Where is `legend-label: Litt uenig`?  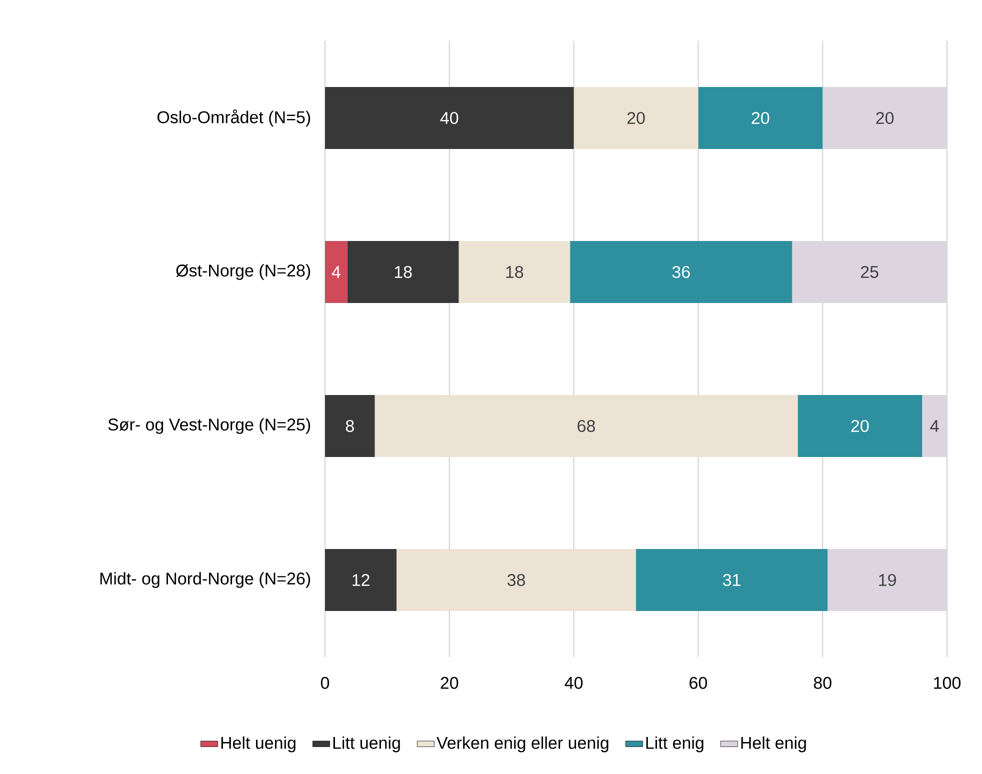 legend-label: Litt uenig is located at coordinates (366, 744).